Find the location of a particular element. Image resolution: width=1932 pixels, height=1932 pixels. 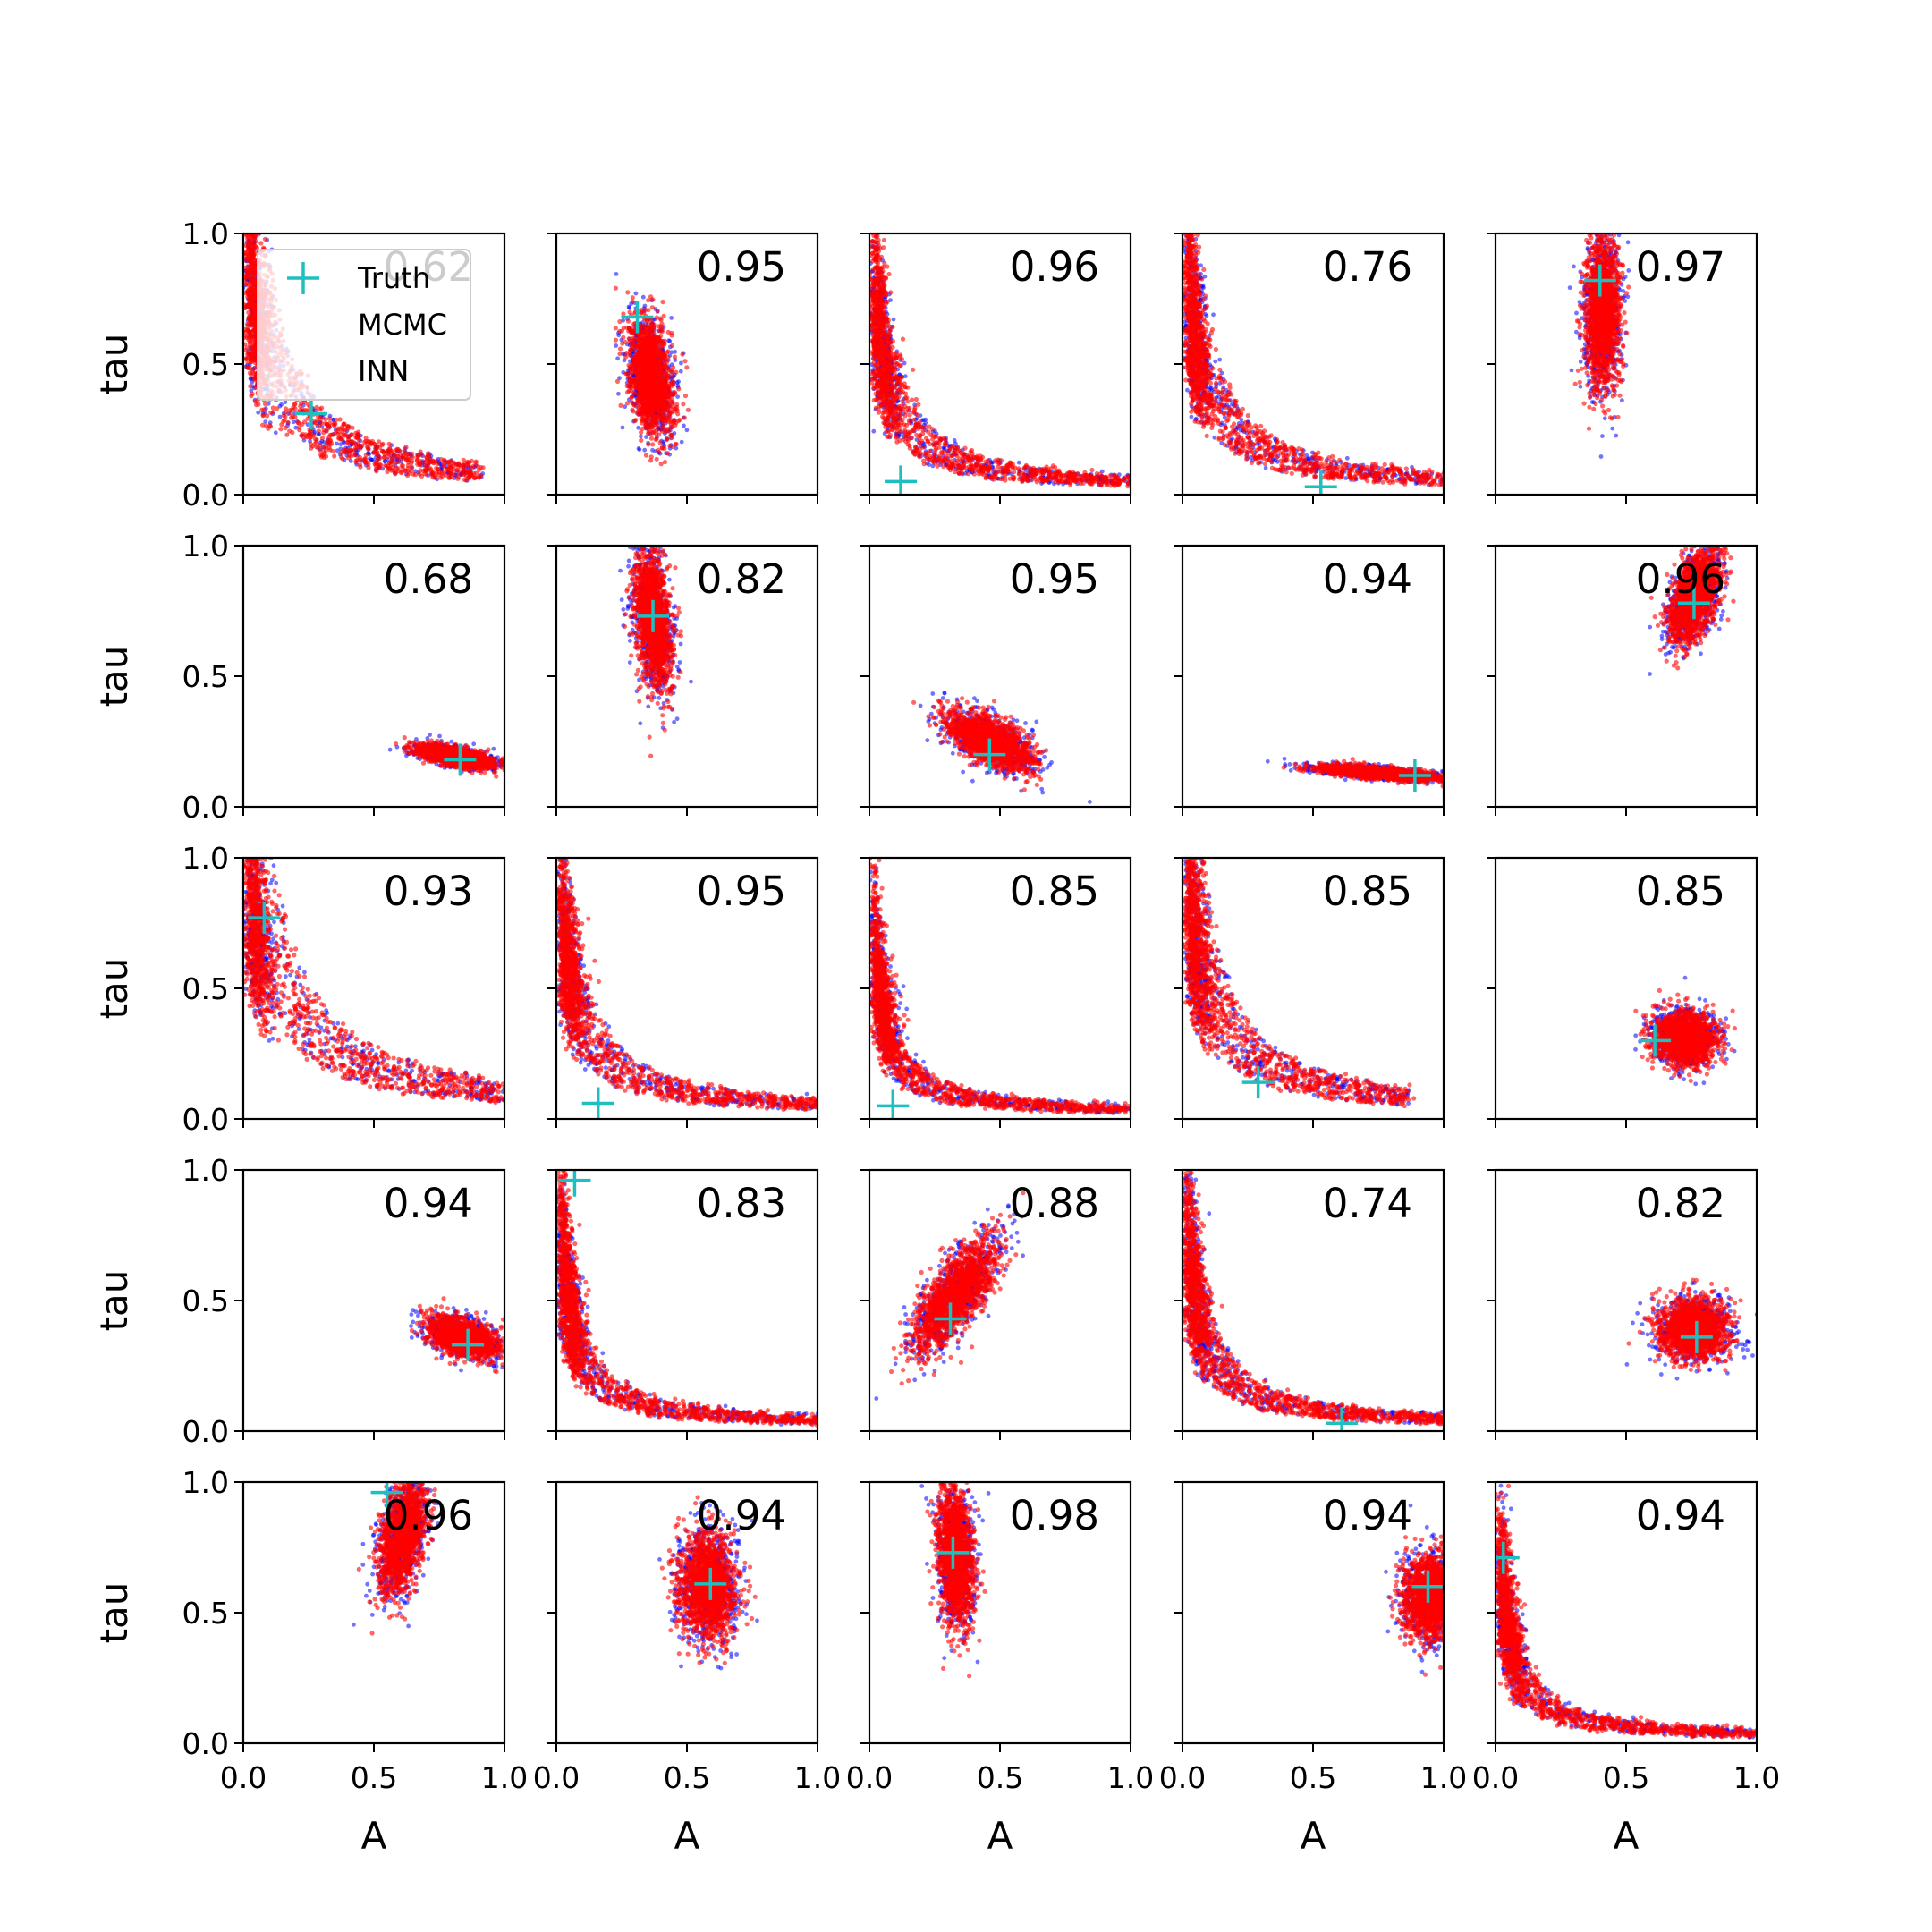

inn-samples is located at coordinates (364, 249).